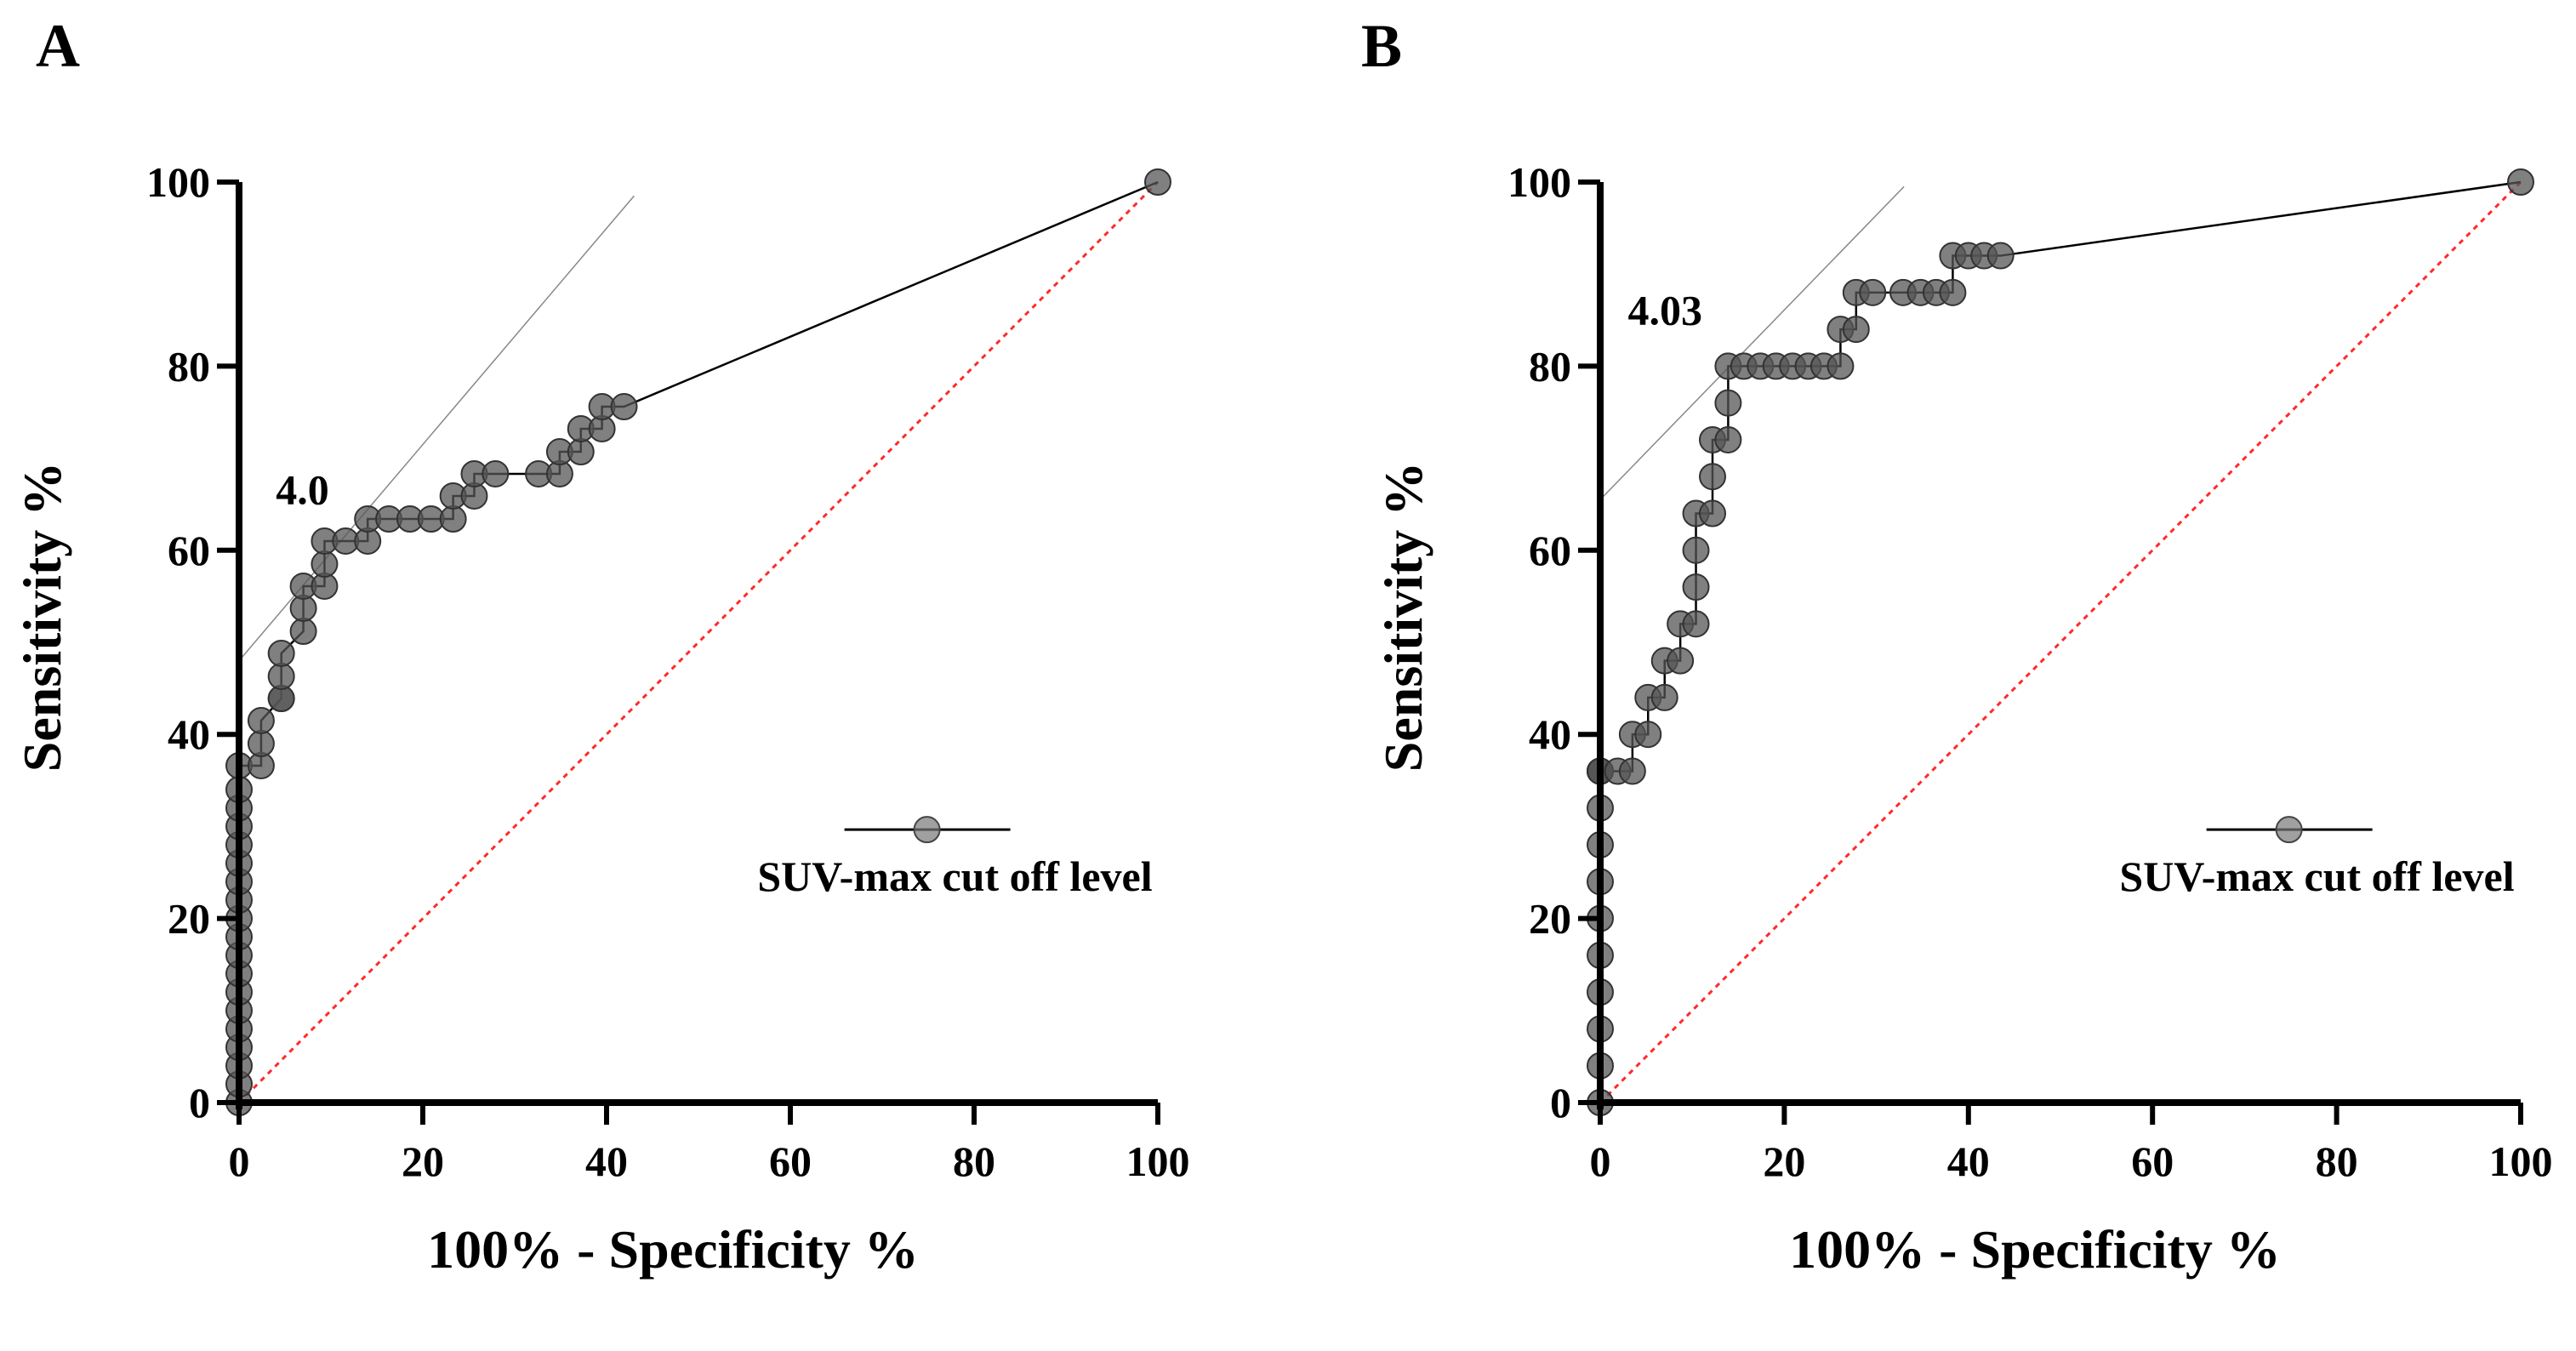  I want to click on panel-label-a: A, so click(58, 46).